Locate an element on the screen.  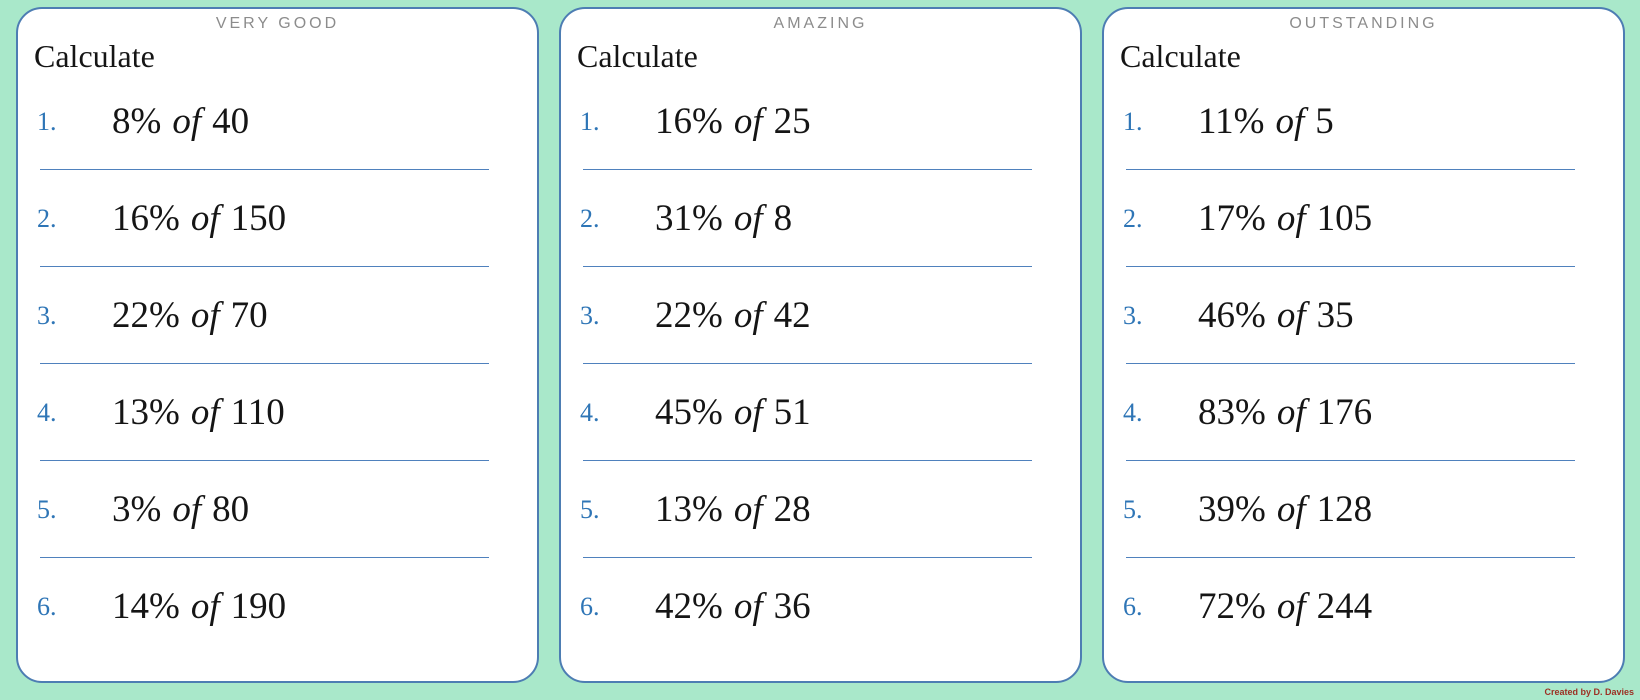
problem-expression: 45% of 51 is located at coordinates (733, 412).